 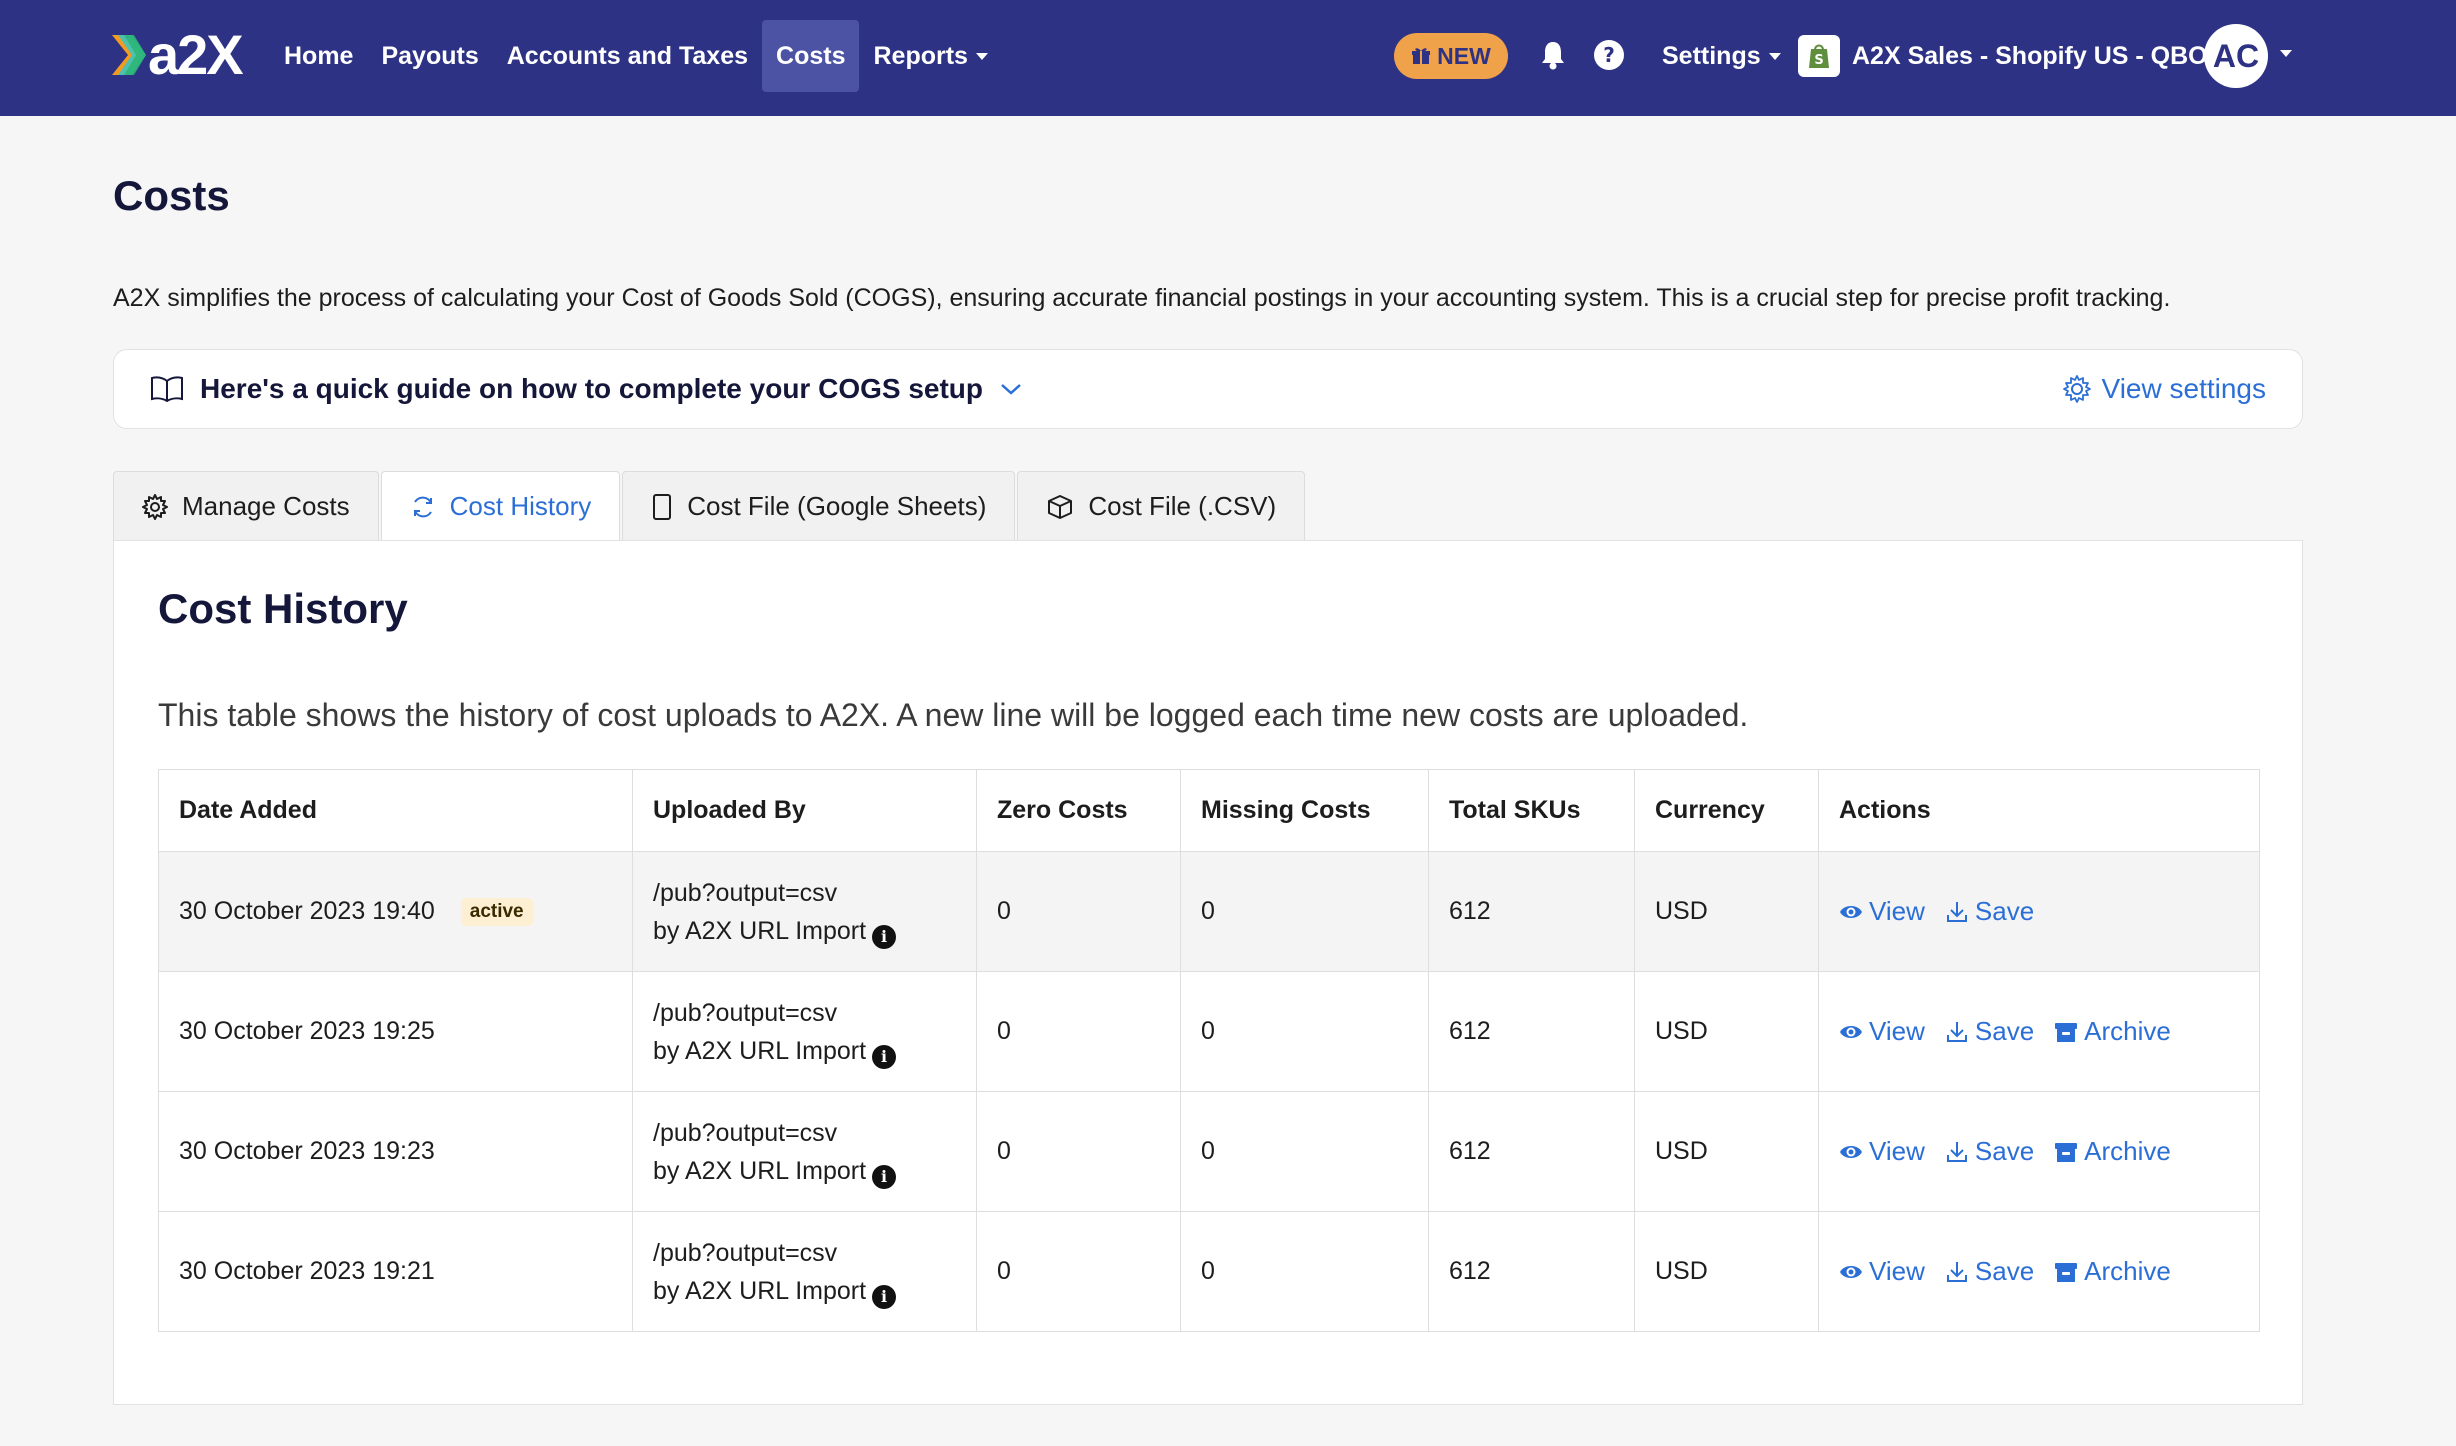 I want to click on cell-date: 30 October 2023 19:21, so click(x=395, y=1271).